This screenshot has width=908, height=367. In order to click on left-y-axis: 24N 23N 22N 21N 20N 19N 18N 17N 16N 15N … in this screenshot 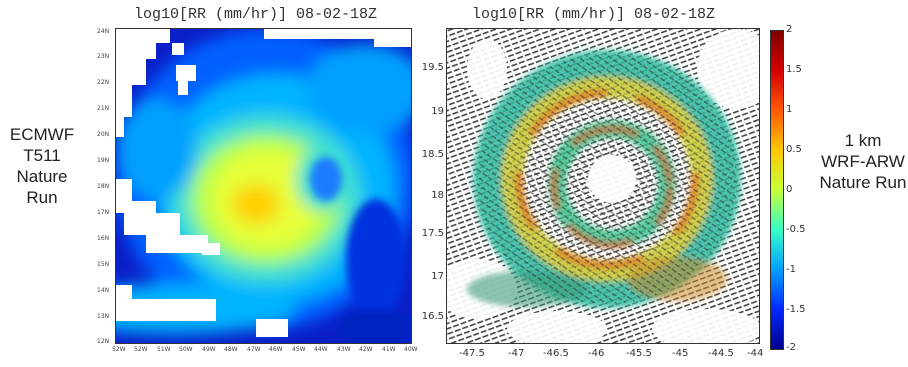, I will do `click(105, 186)`.